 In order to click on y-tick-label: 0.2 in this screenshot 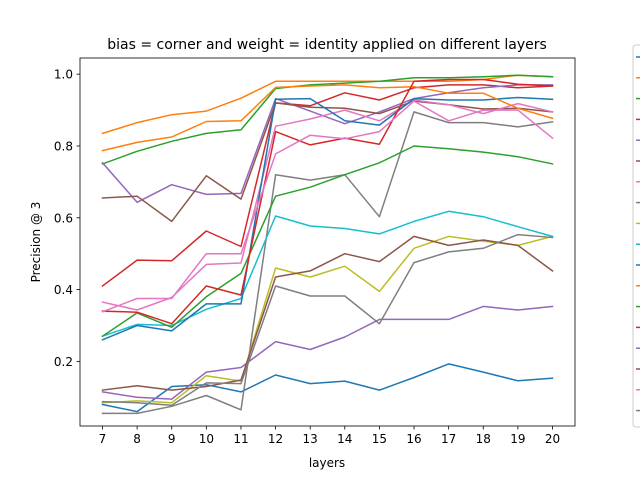, I will do `click(63, 362)`.